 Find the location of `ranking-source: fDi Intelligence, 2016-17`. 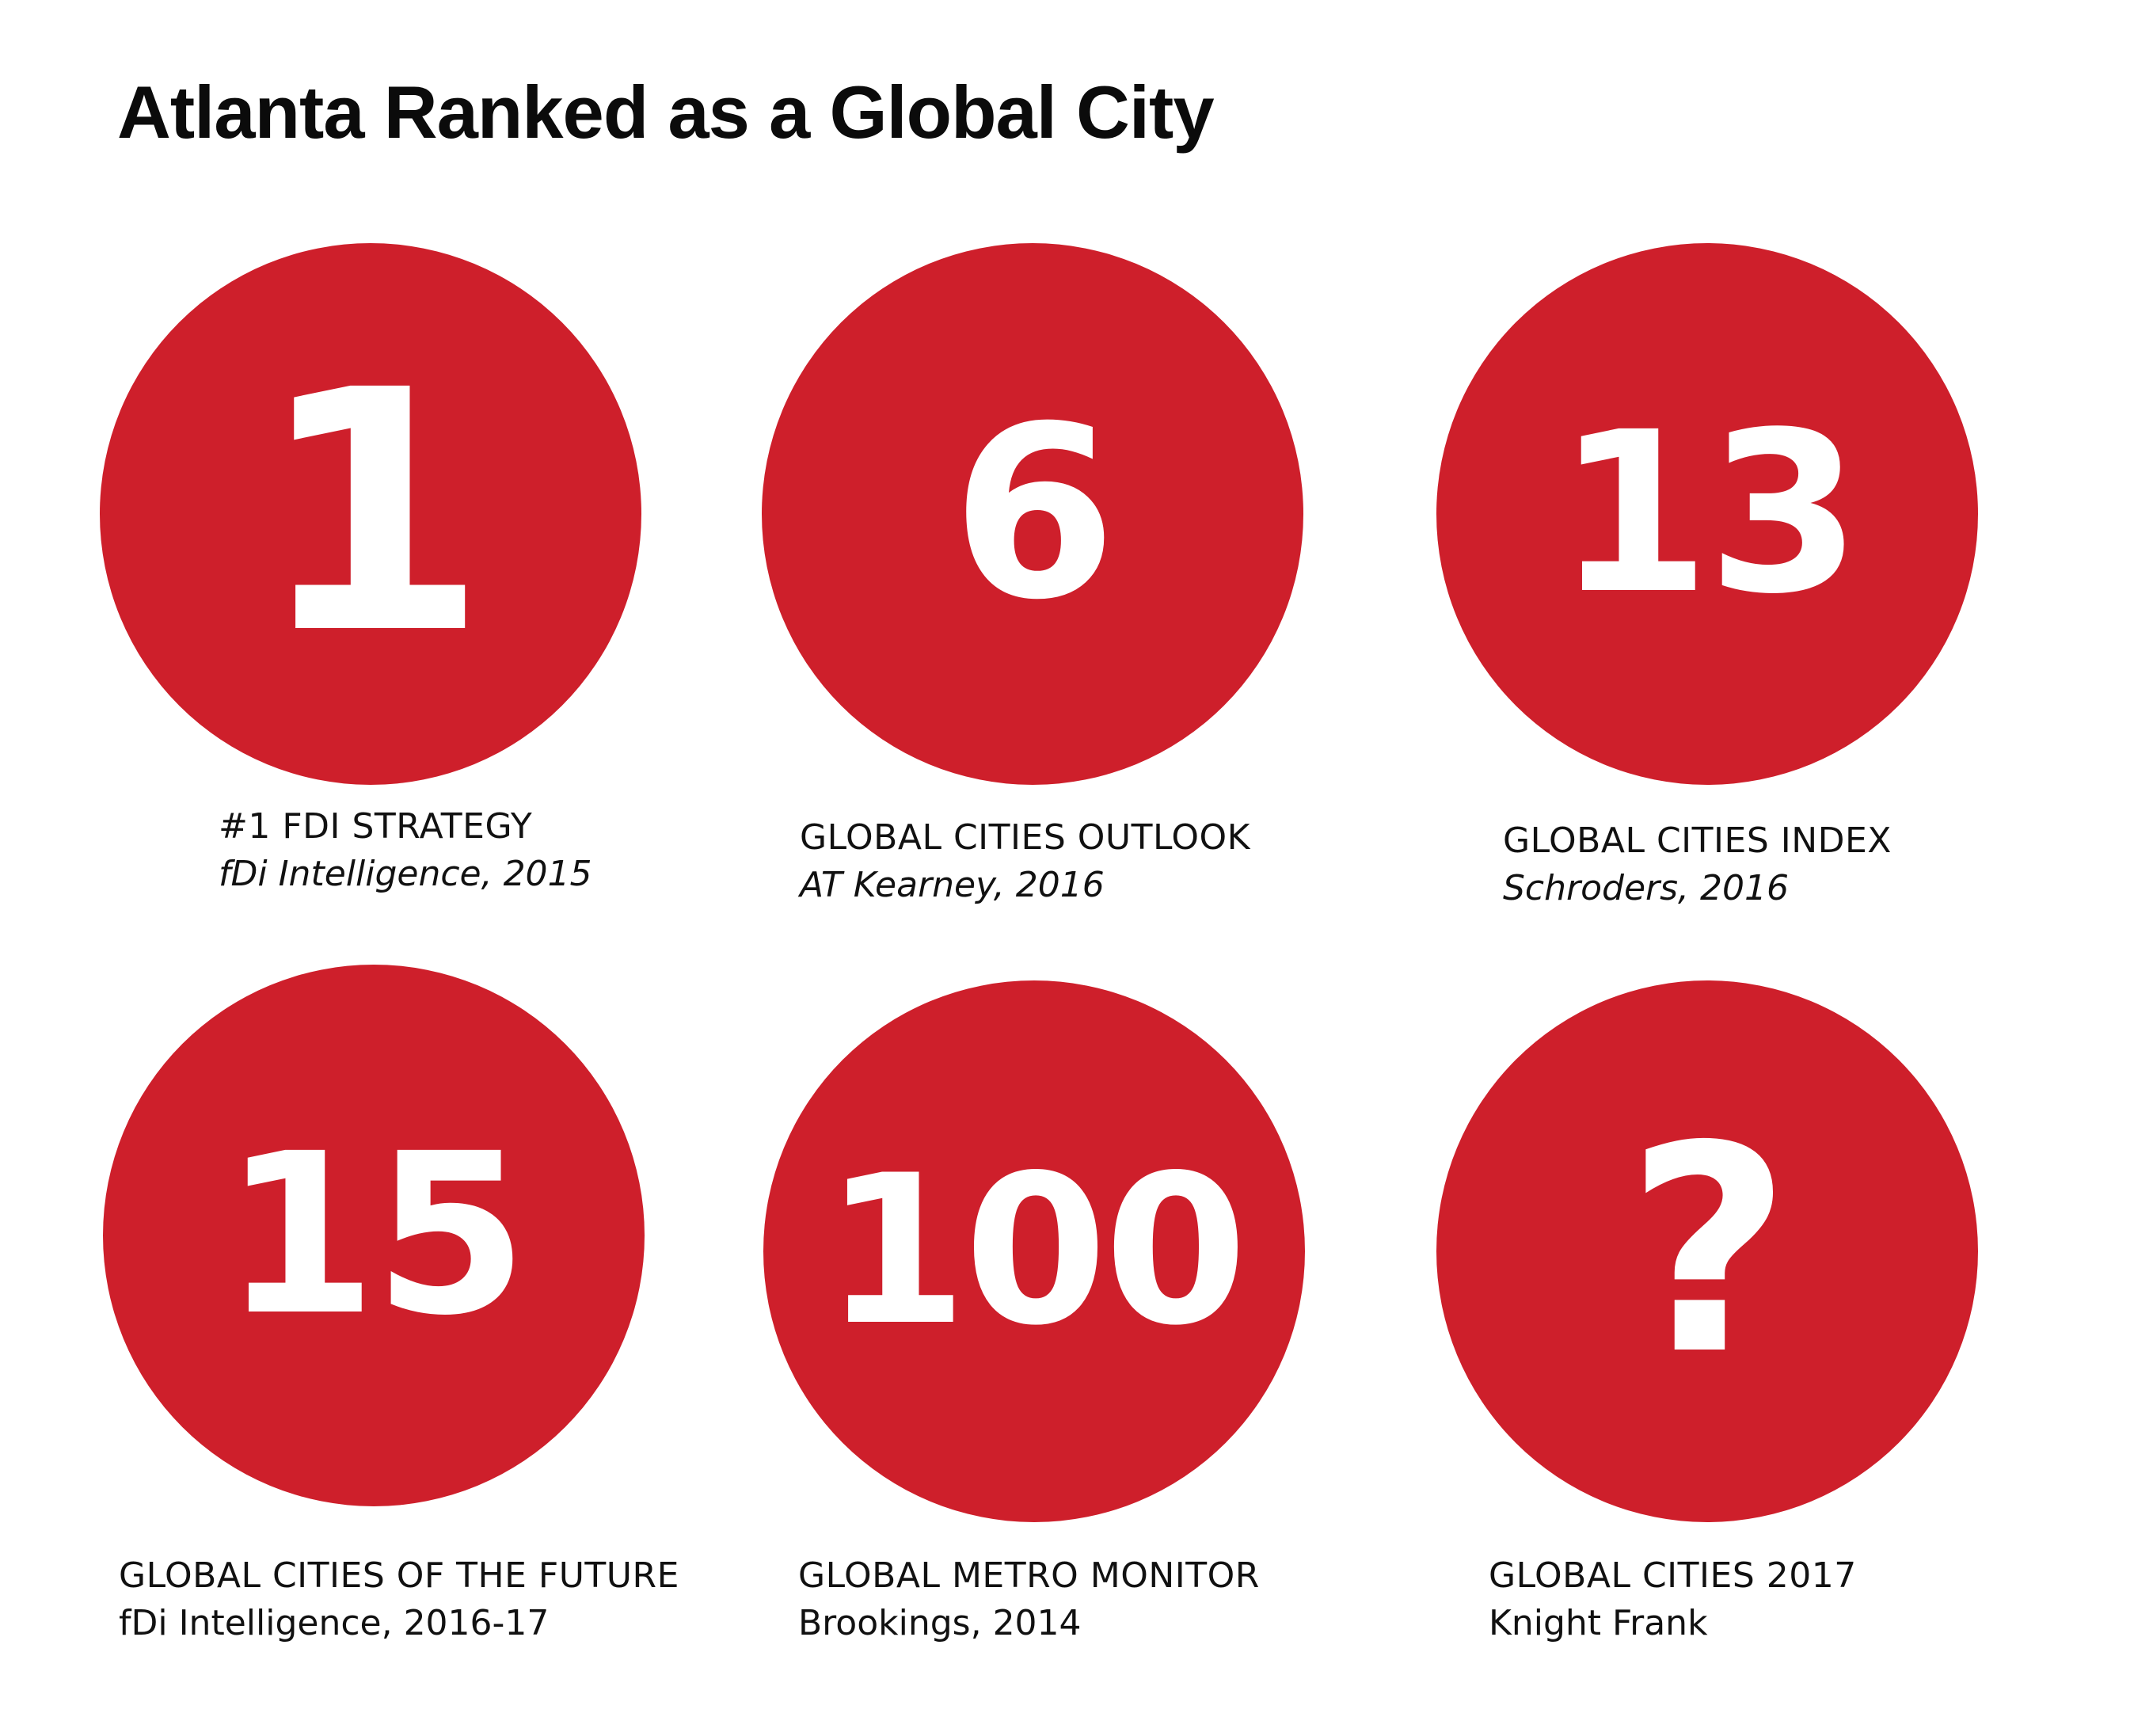

ranking-source: fDi Intelligence, 2016-17 is located at coordinates (334, 1623).